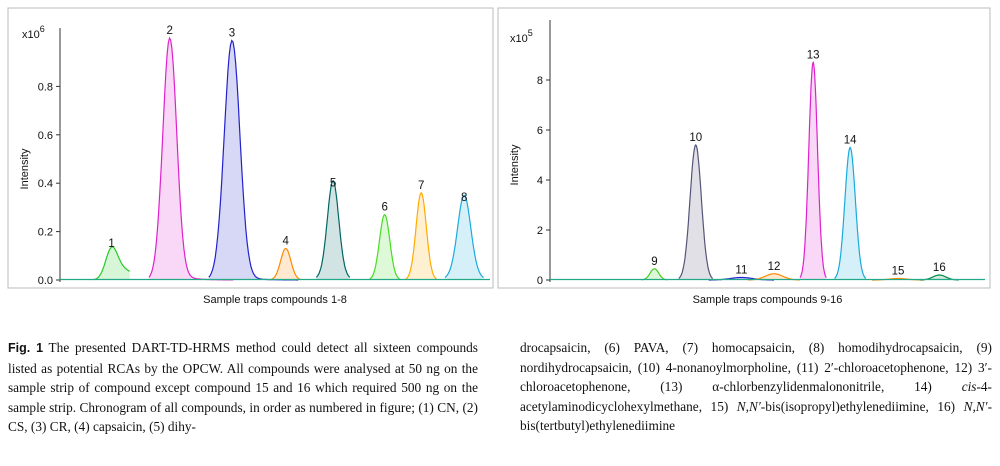 The width and height of the screenshot is (1000, 466). I want to click on chart-2-x-label: Sample traps compounds 9-16, so click(768, 300).